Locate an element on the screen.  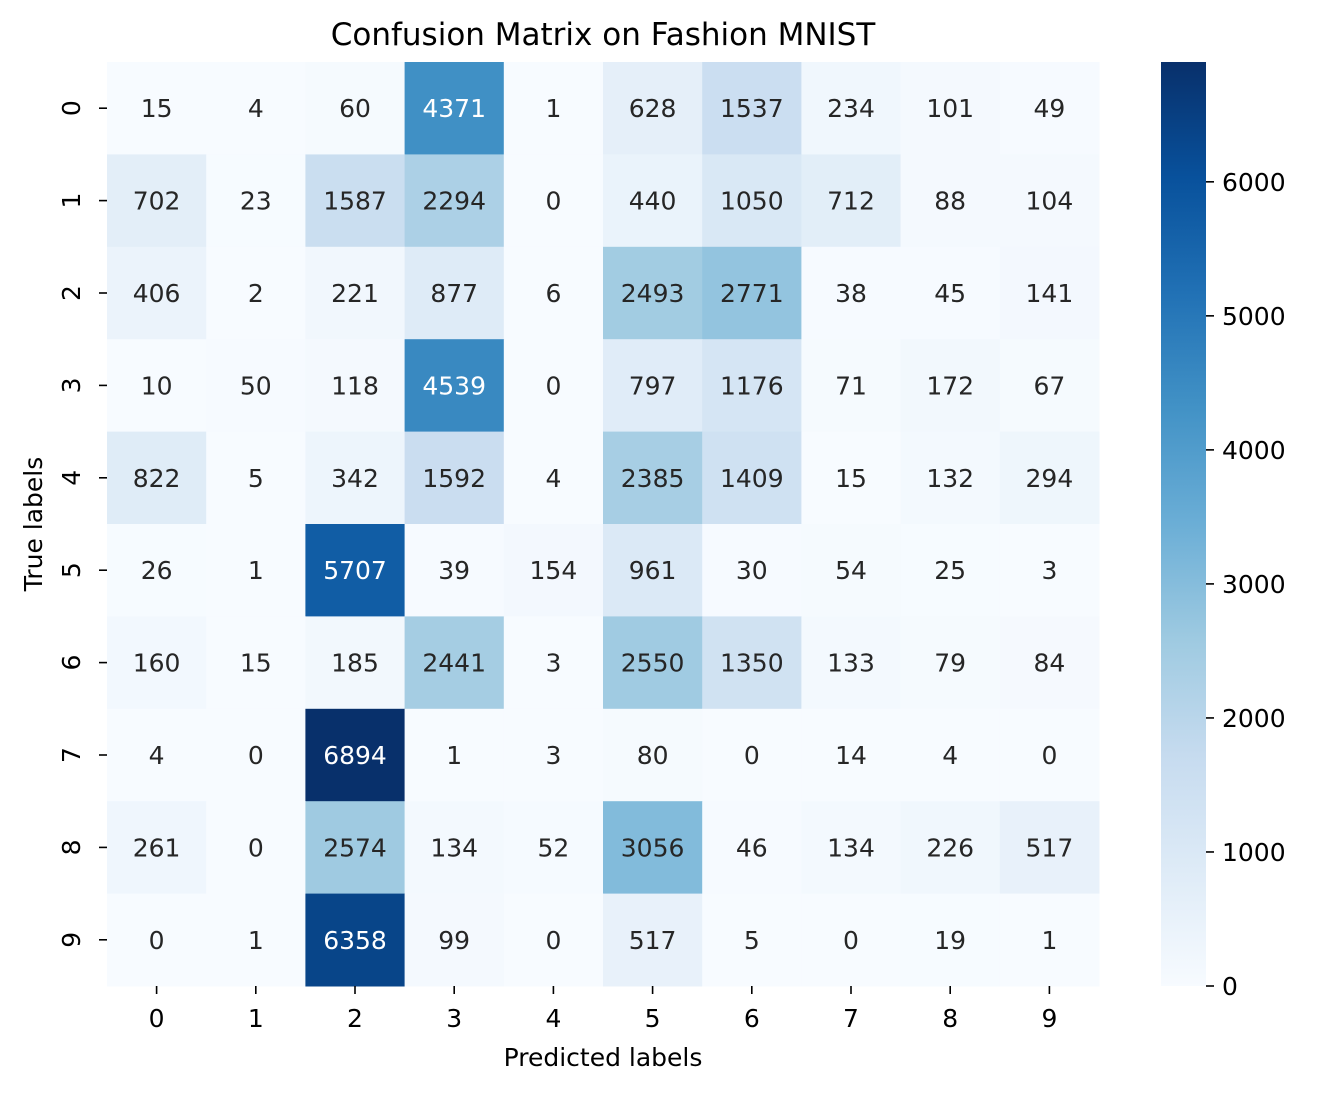
x-axis-ticks: 0 1 2 3 4 5 6 7 8 9 is located at coordinates (603, 1009).